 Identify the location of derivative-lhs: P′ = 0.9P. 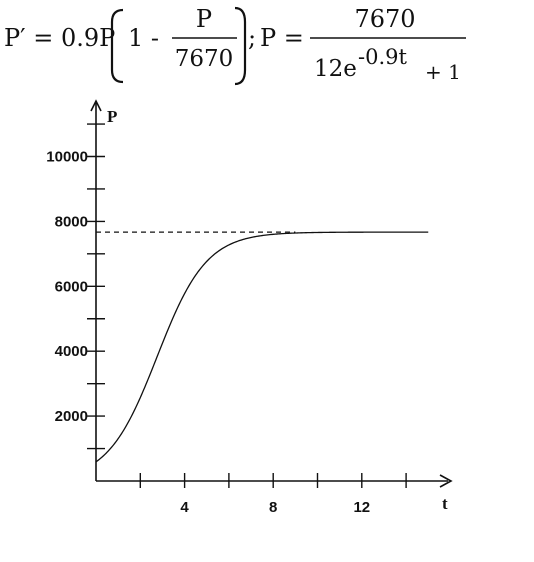
(59, 38).